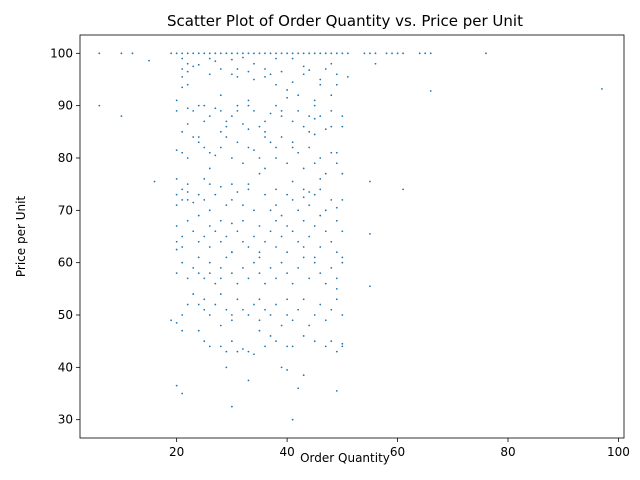  Describe the element at coordinates (65, 315) in the screenshot. I see `y-tick-label: 50` at that location.